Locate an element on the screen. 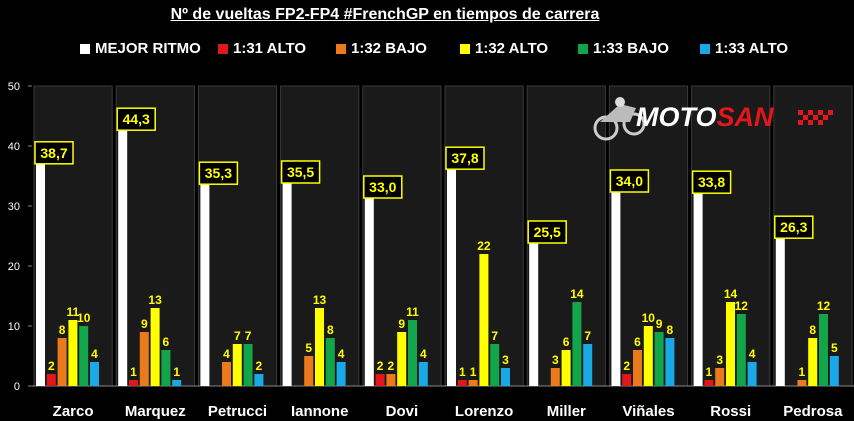 The image size is (854, 421). y-tick-label: 20 is located at coordinates (14, 267).